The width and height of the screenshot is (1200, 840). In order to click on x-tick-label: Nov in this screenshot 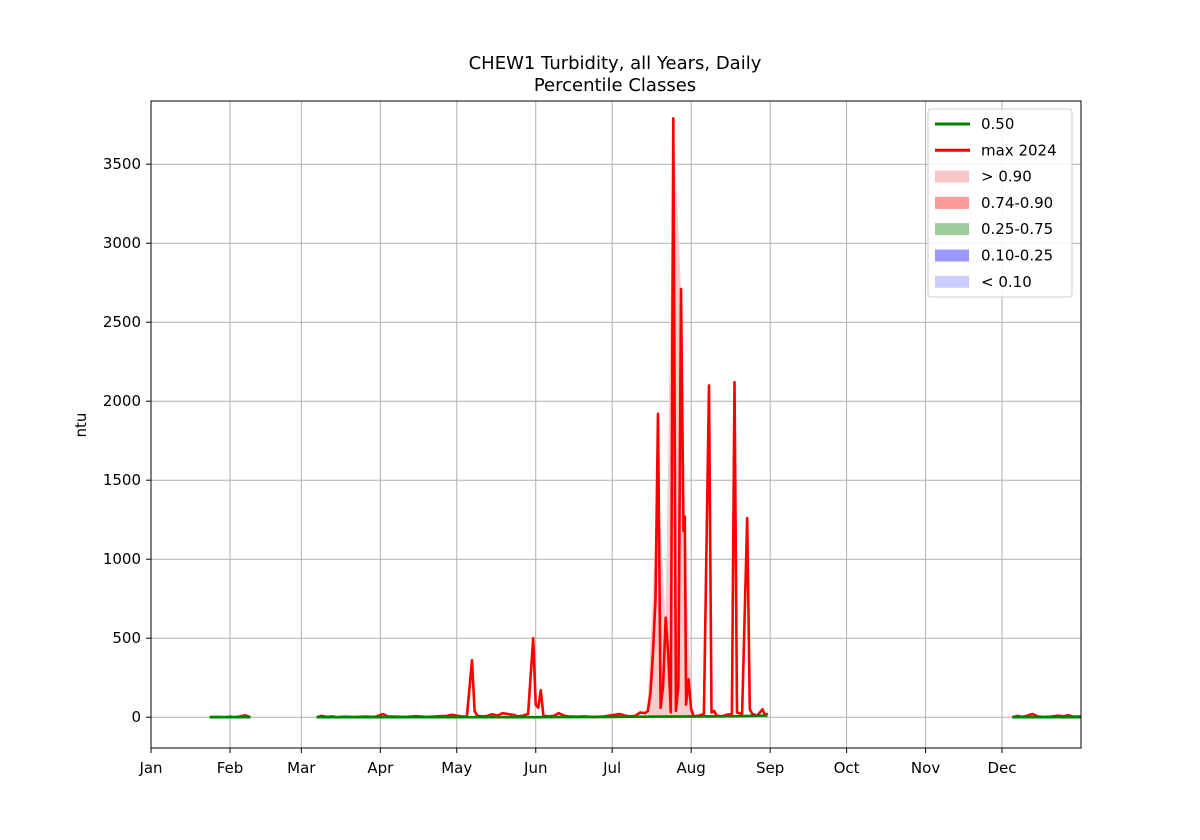, I will do `click(925, 768)`.